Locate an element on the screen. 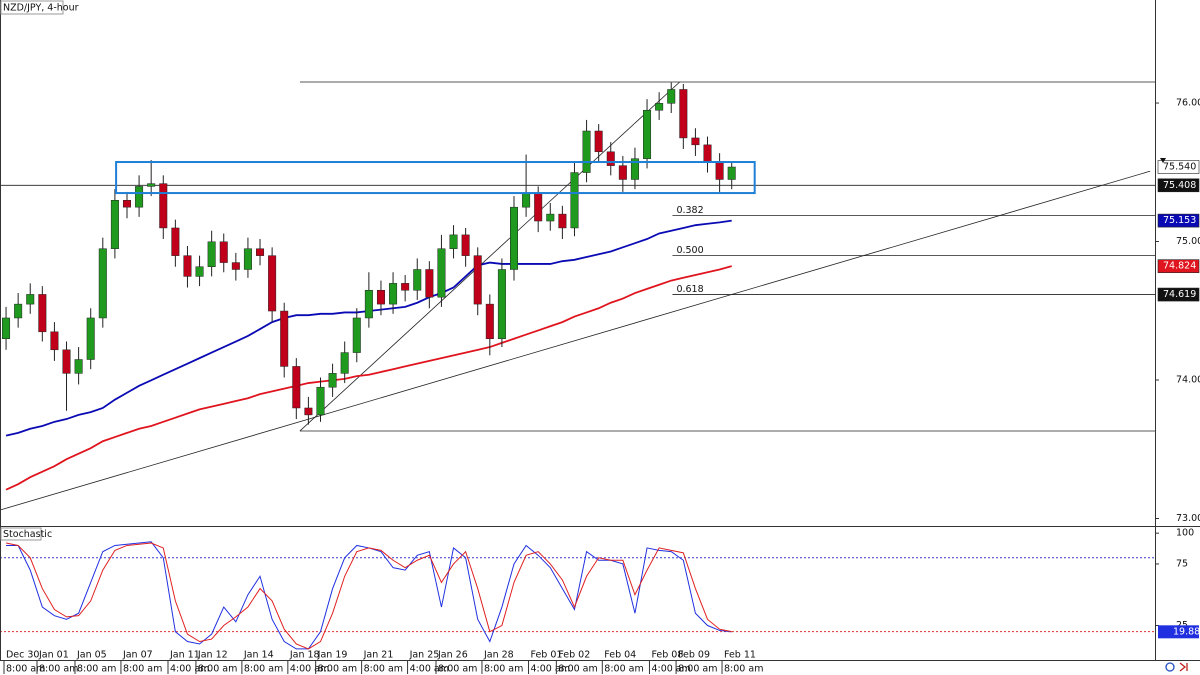  stoch-y-tick-label: 75 is located at coordinates (1182, 563).